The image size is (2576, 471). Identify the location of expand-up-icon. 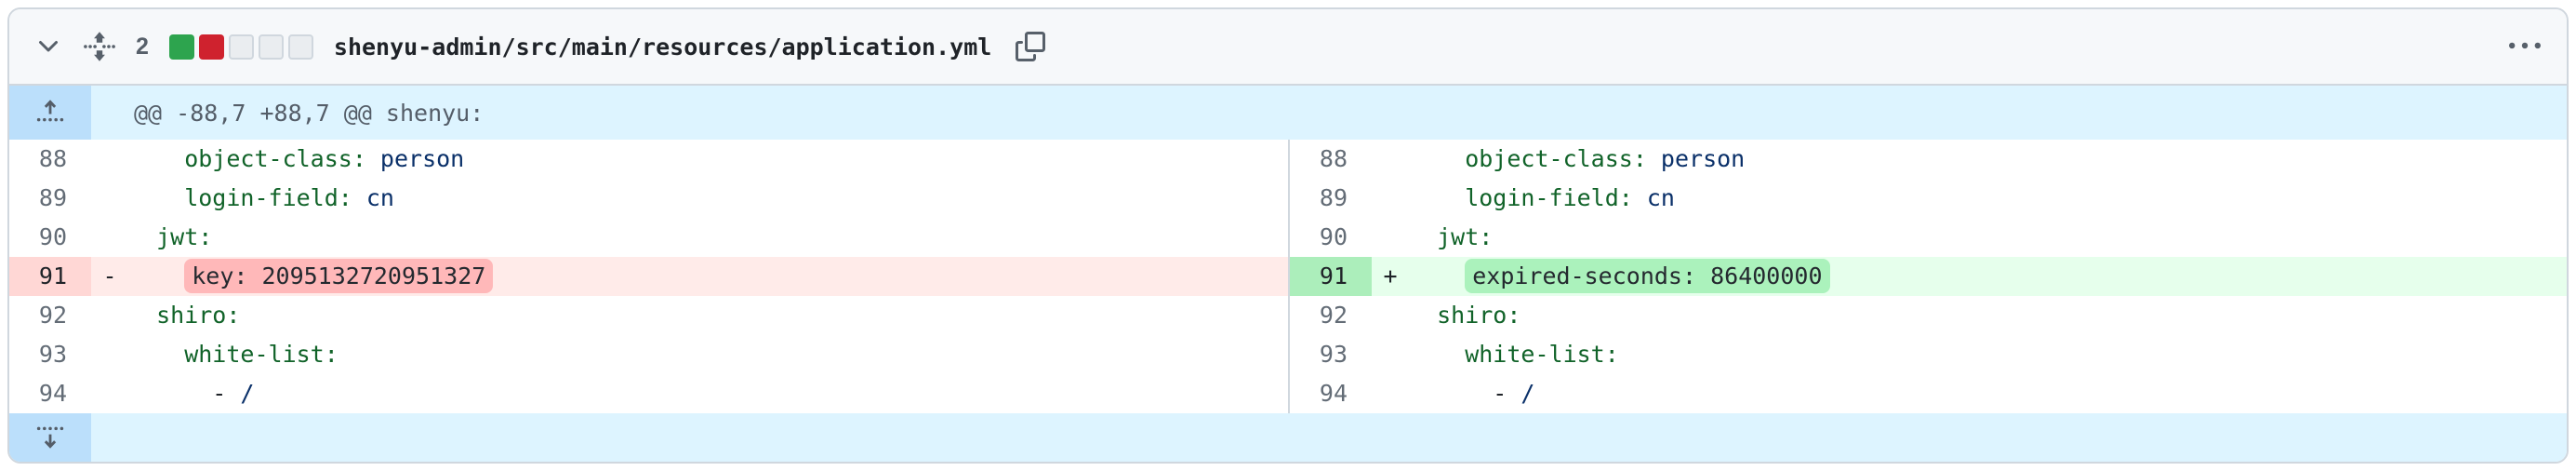
(50, 113).